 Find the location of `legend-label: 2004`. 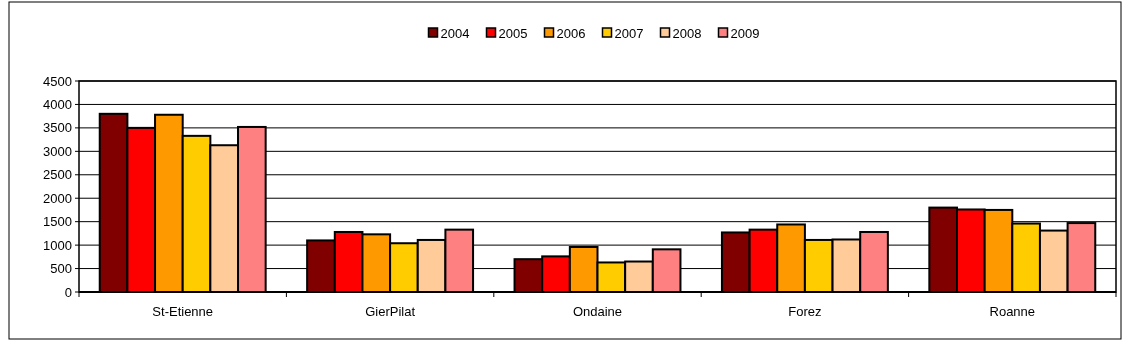

legend-label: 2004 is located at coordinates (455, 33).